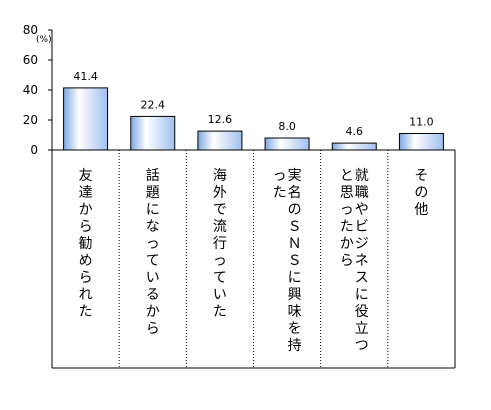 This screenshot has height=410, width=491. Describe the element at coordinates (44, 40) in the screenshot. I see `y-unit-label: (%)` at that location.